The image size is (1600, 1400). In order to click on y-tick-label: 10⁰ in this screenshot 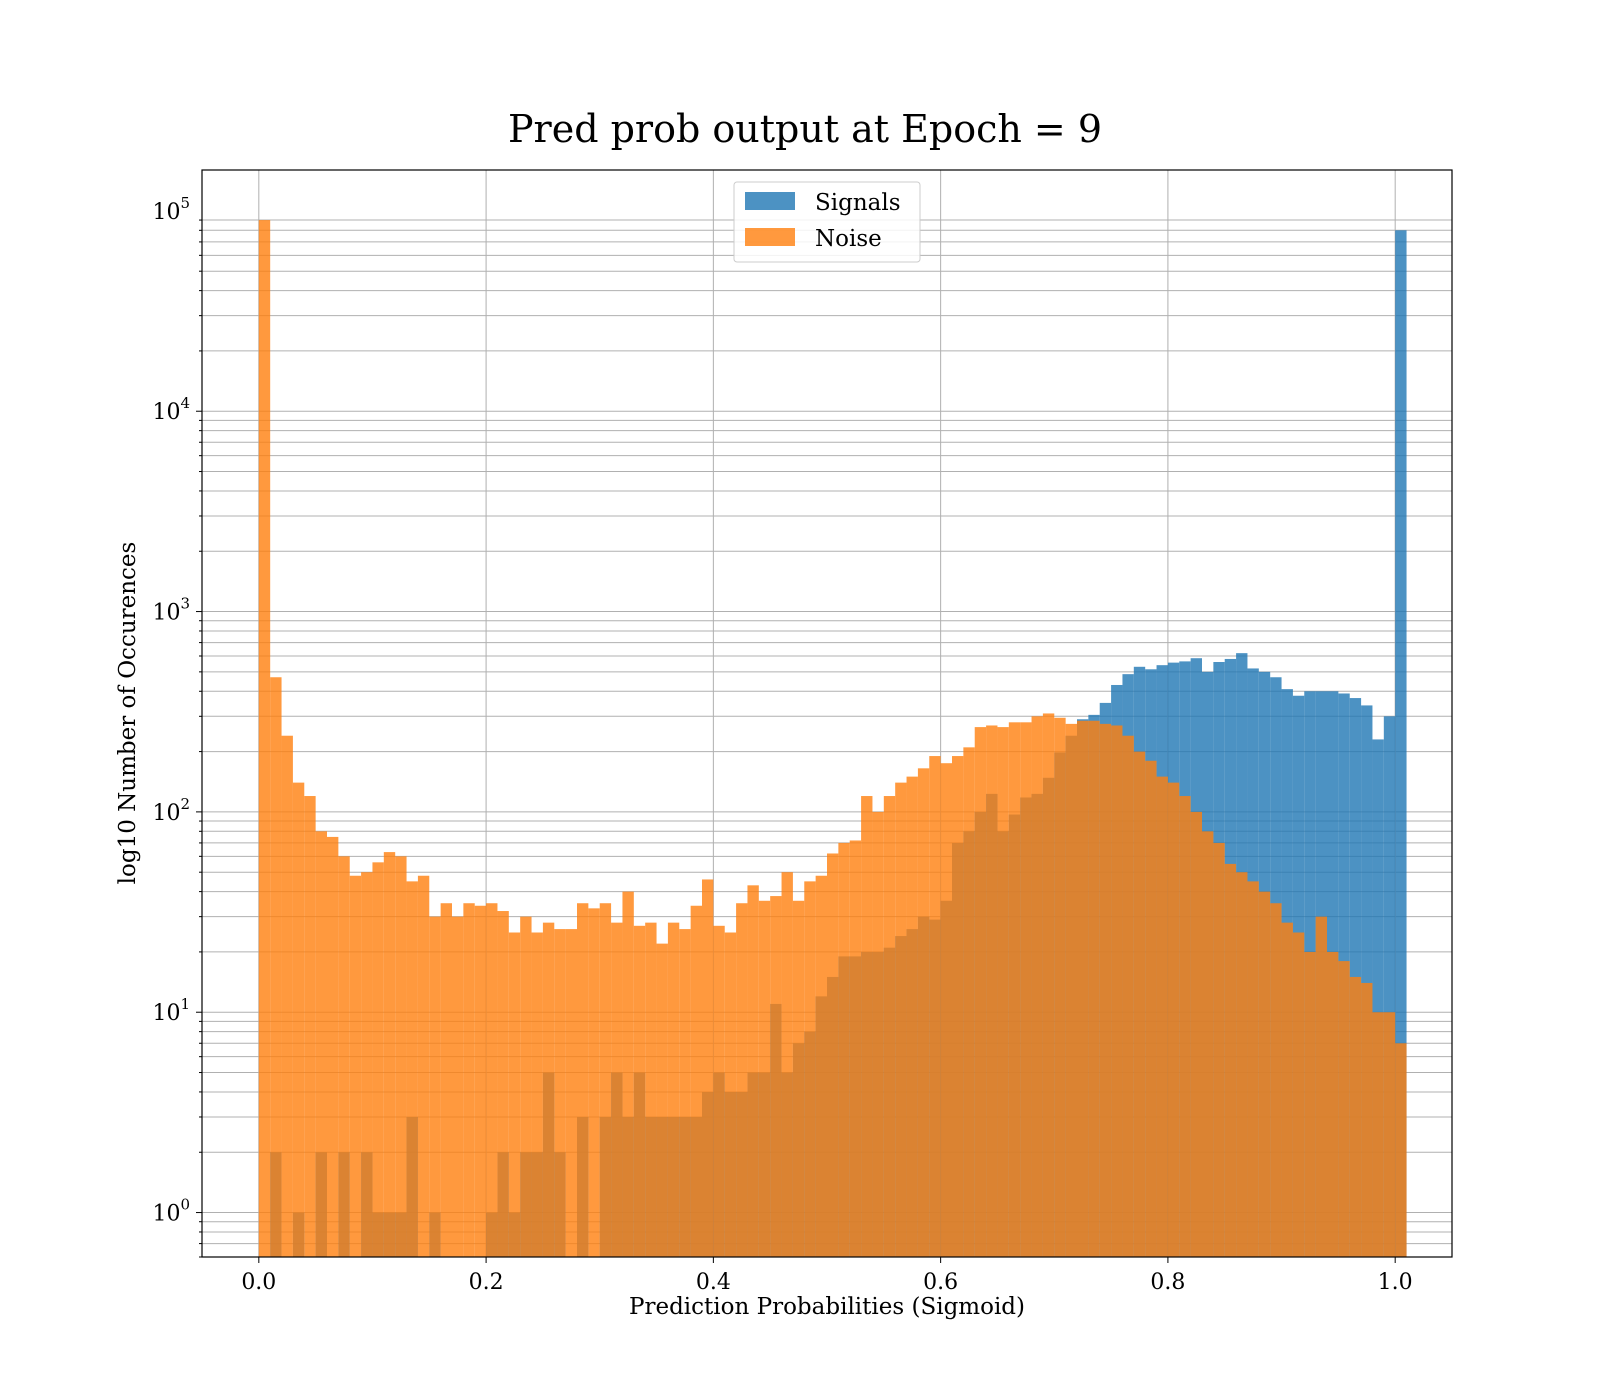, I will do `click(171, 1211)`.